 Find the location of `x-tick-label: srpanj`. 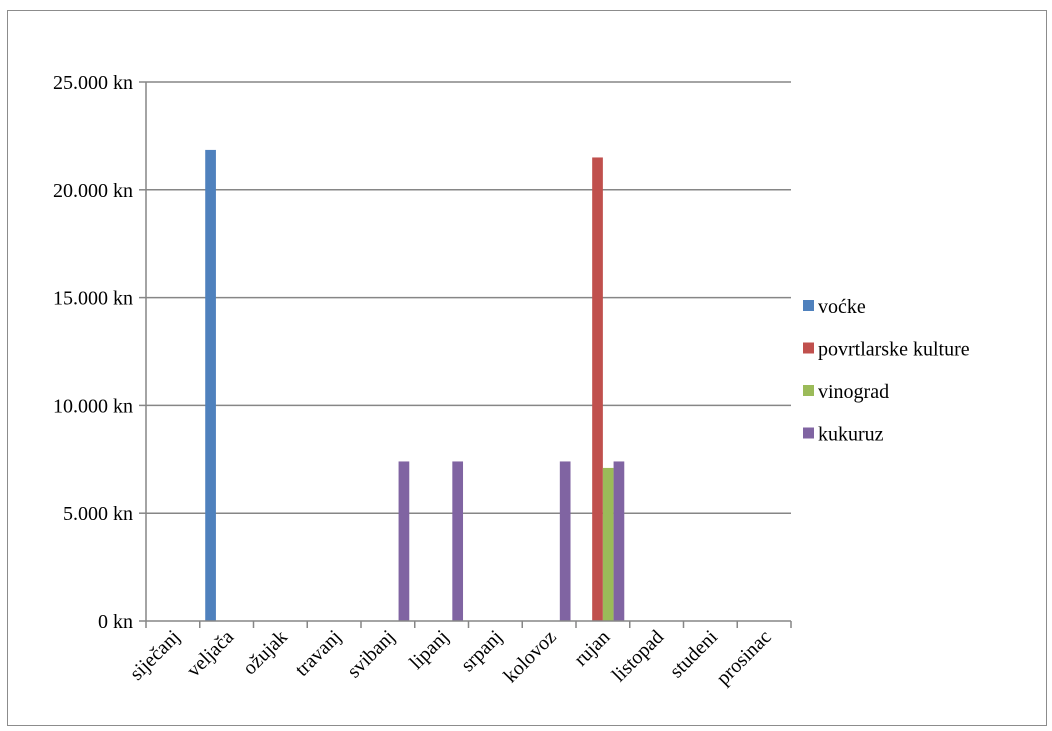

x-tick-label: srpanj is located at coordinates (482, 651).